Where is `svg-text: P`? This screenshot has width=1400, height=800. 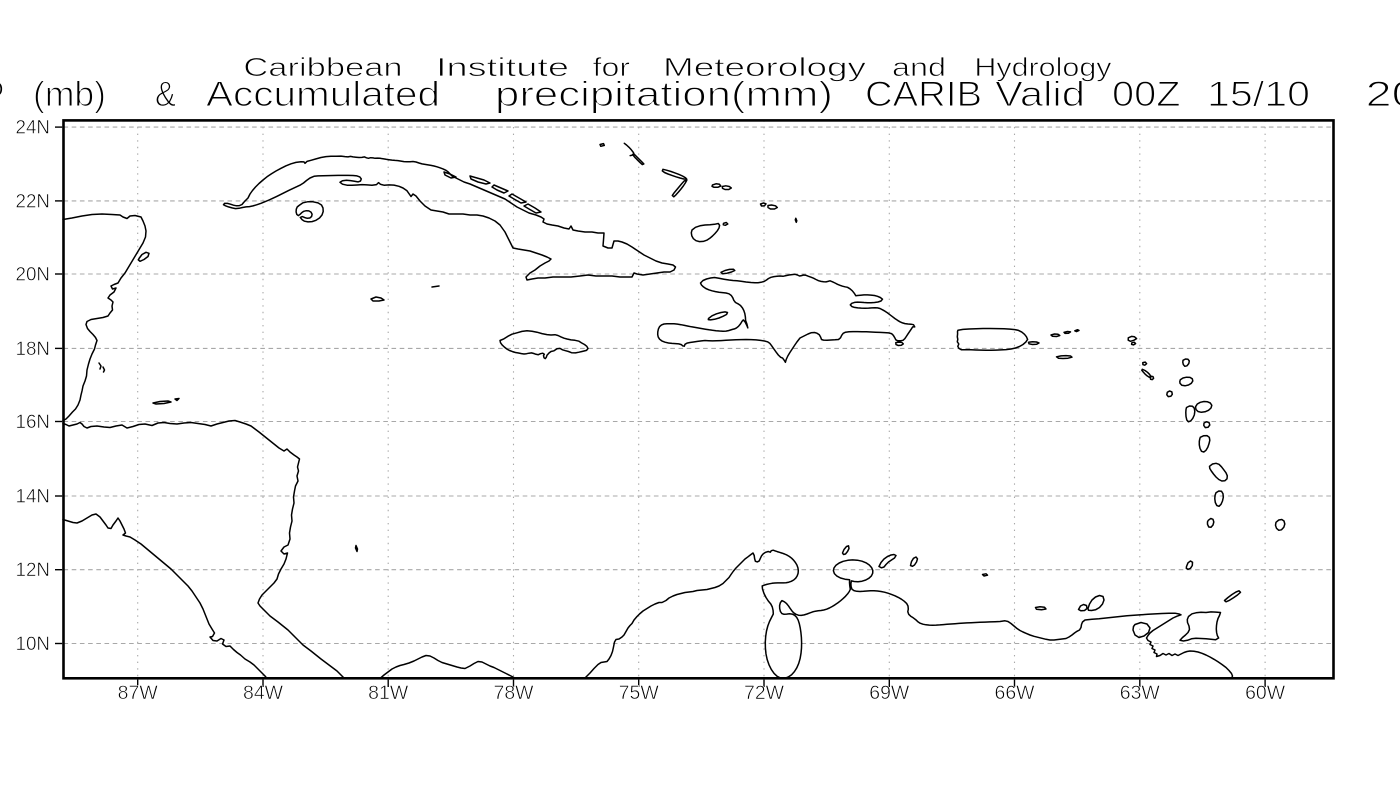
svg-text: P is located at coordinates (2, 94).